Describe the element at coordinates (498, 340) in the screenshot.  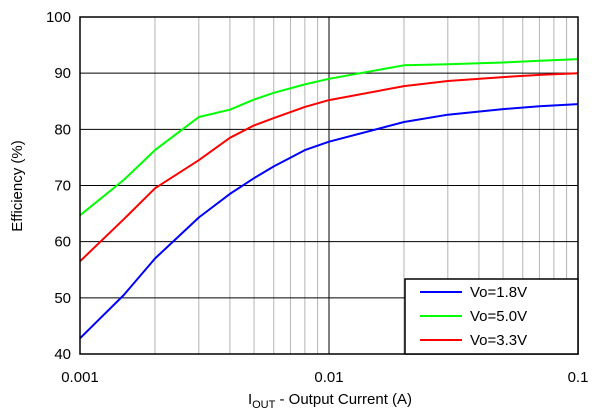
I see `legend-label: Vo=3.3V` at that location.